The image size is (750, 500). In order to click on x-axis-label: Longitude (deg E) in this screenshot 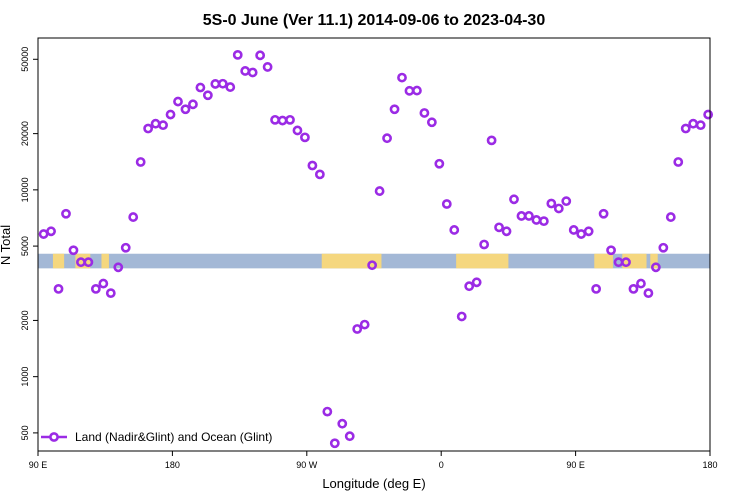, I will do `click(373, 483)`.